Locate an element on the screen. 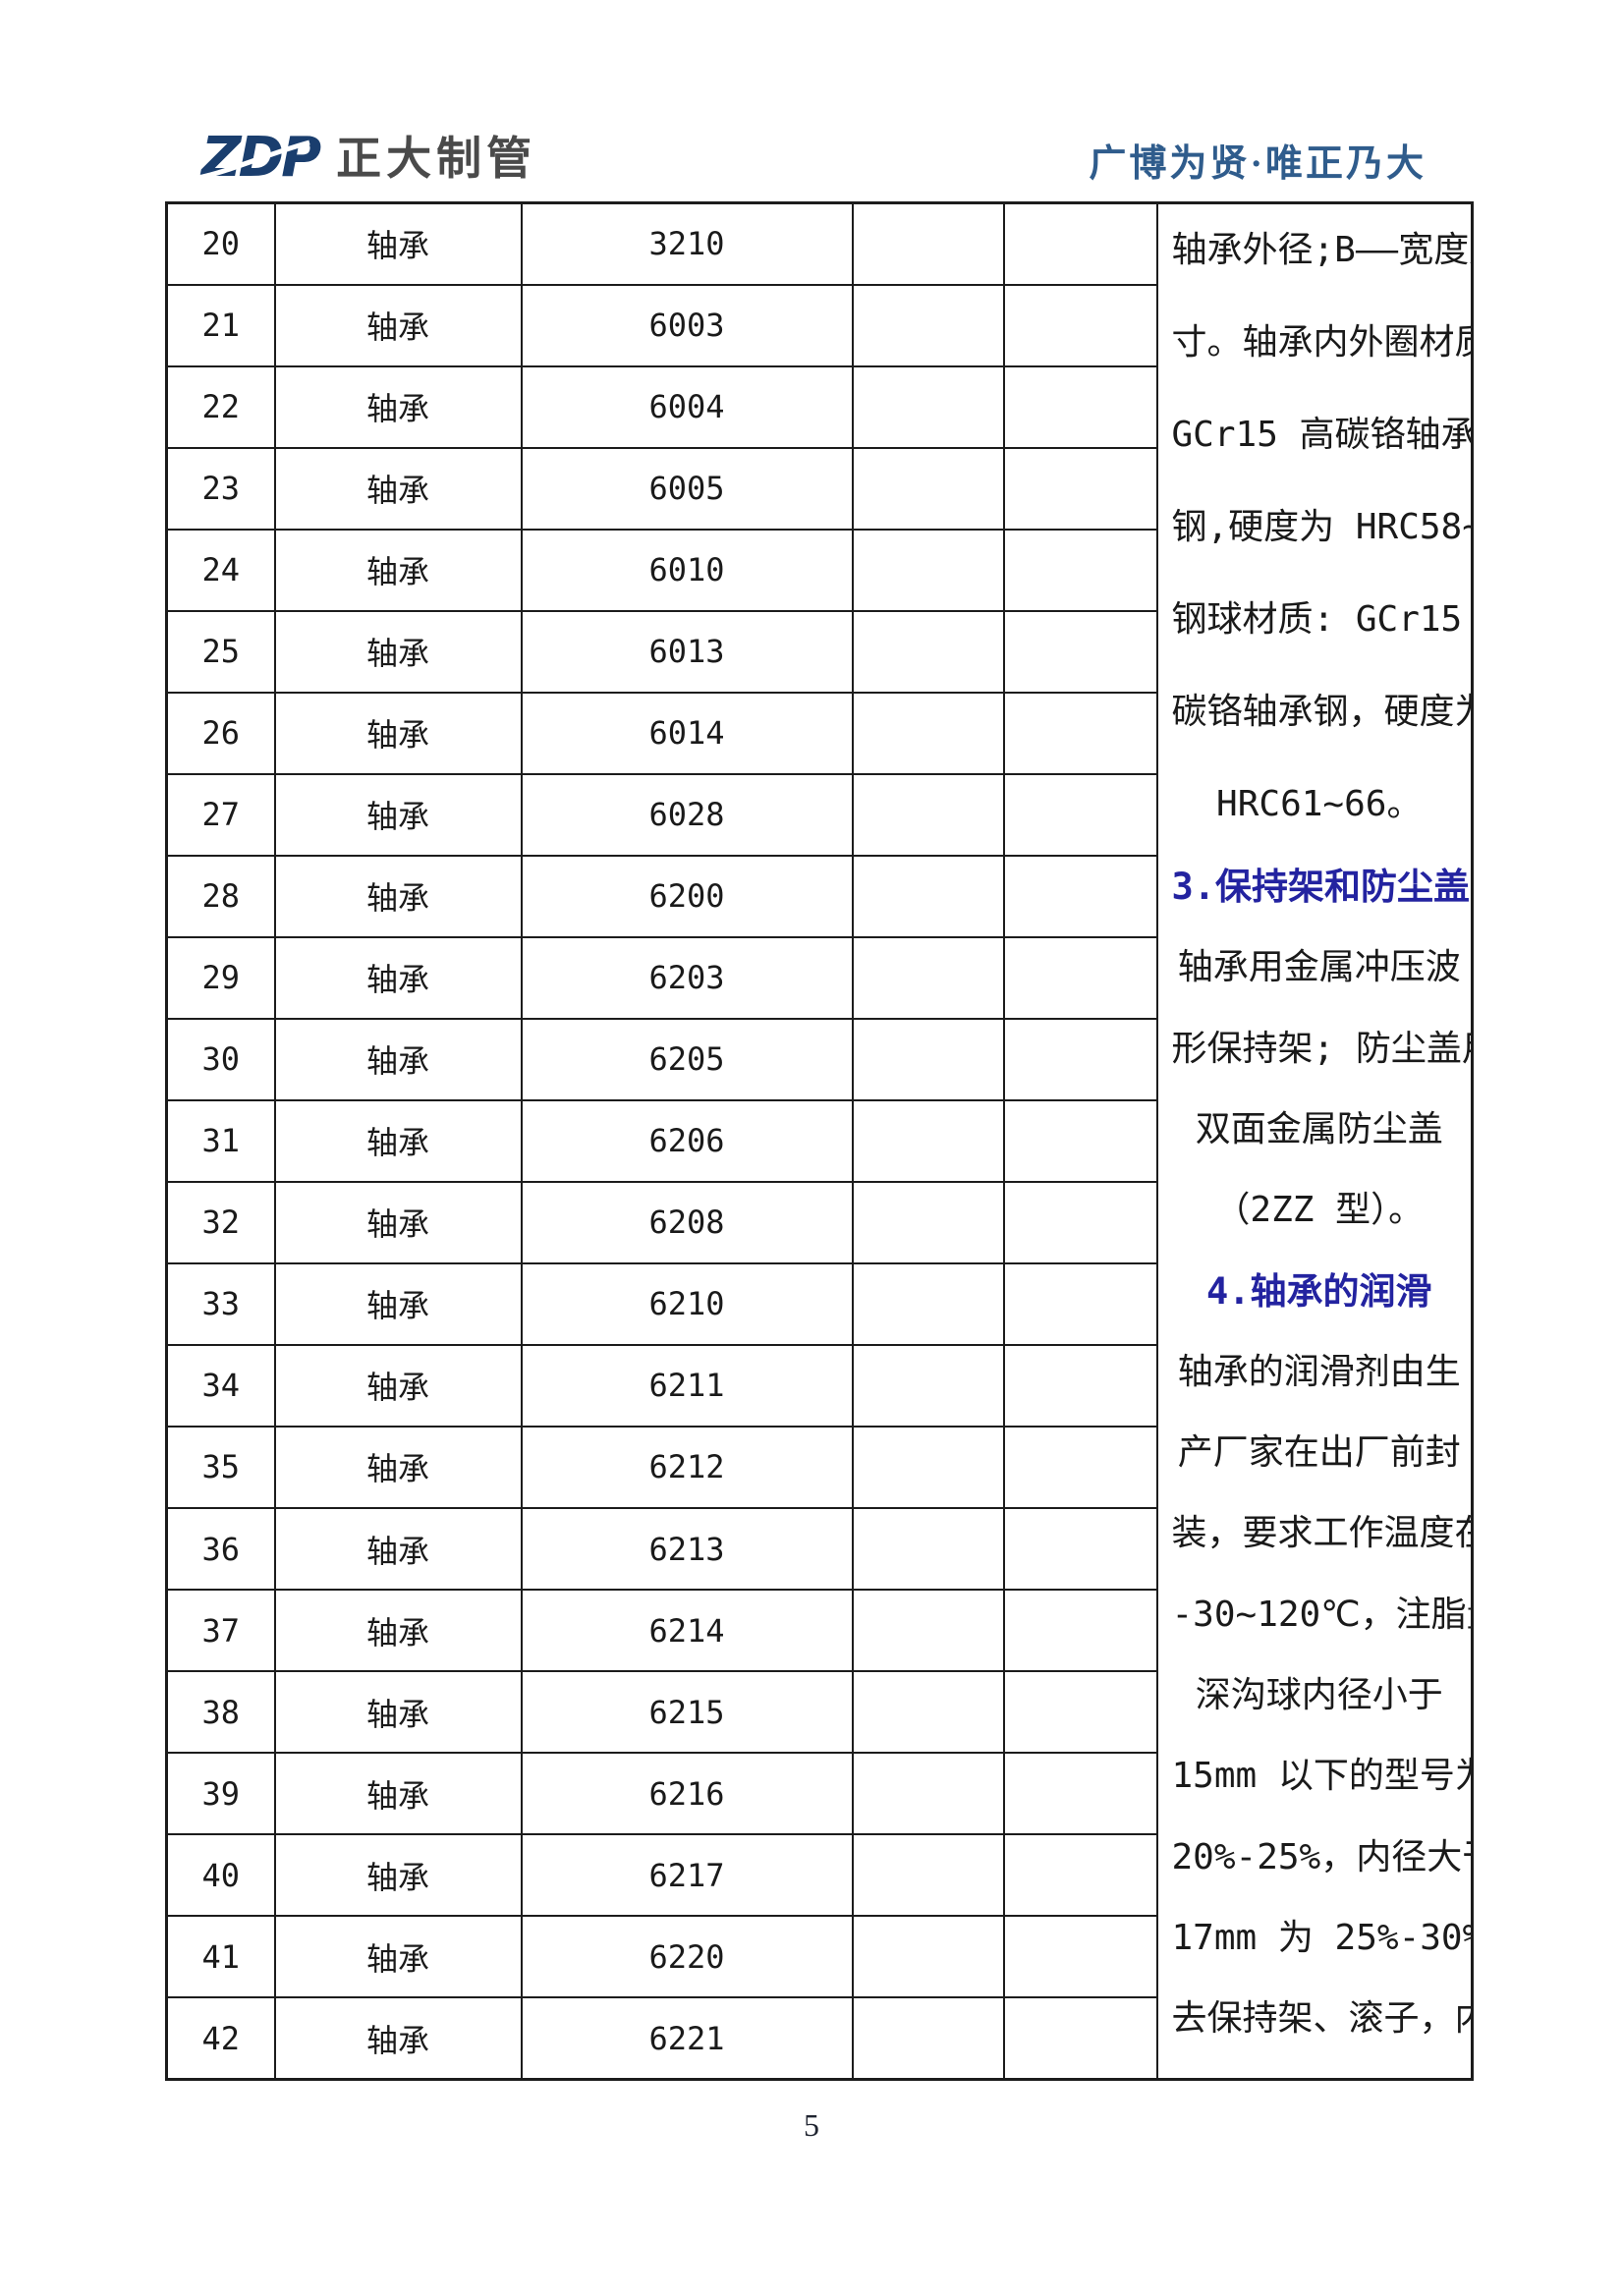 Image resolution: width=1623 pixels, height=2296 pixels. table-row: 31 轴承 6206 is located at coordinates (819, 1140).